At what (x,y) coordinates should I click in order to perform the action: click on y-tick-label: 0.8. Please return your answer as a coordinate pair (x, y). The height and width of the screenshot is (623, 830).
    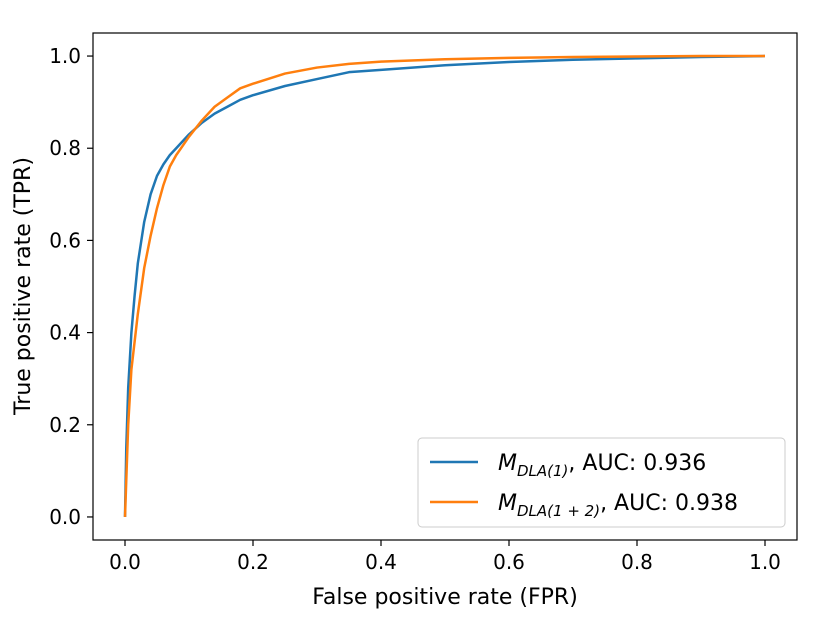
    Looking at the image, I should click on (65, 148).